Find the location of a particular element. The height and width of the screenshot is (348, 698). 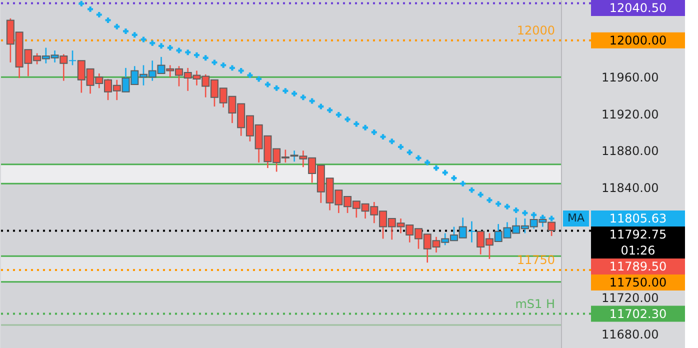

y-tick-label: 11880.00 is located at coordinates (630, 151).